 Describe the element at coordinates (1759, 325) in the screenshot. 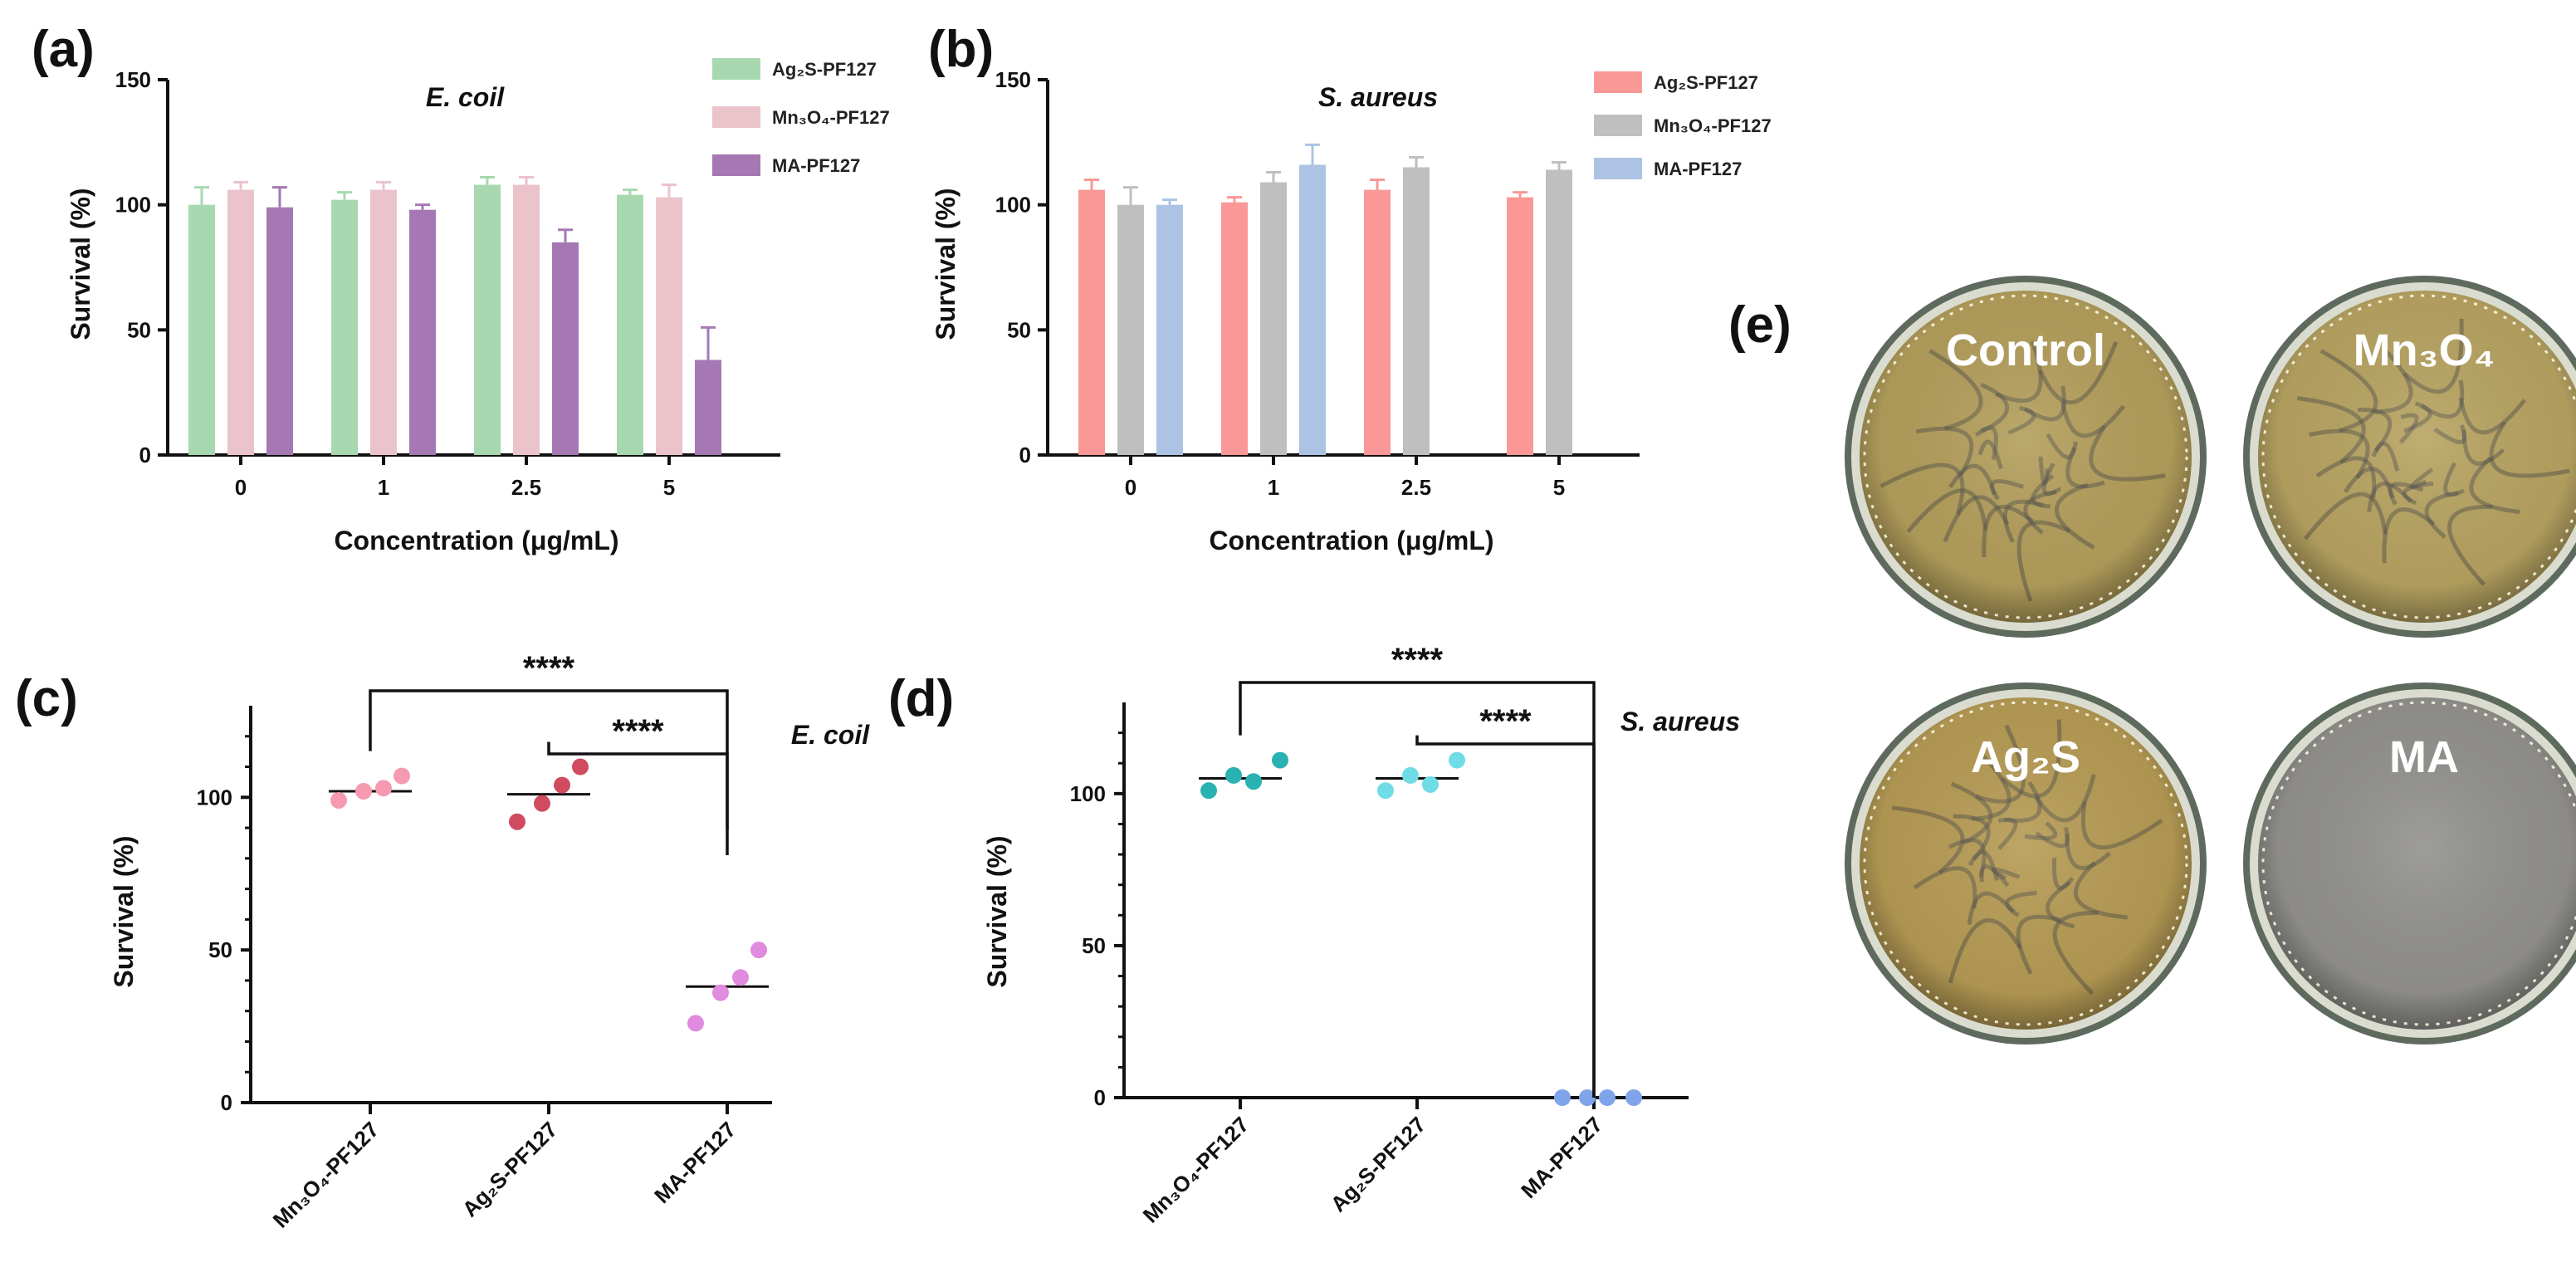

I see `panel-label-e: (e)` at that location.